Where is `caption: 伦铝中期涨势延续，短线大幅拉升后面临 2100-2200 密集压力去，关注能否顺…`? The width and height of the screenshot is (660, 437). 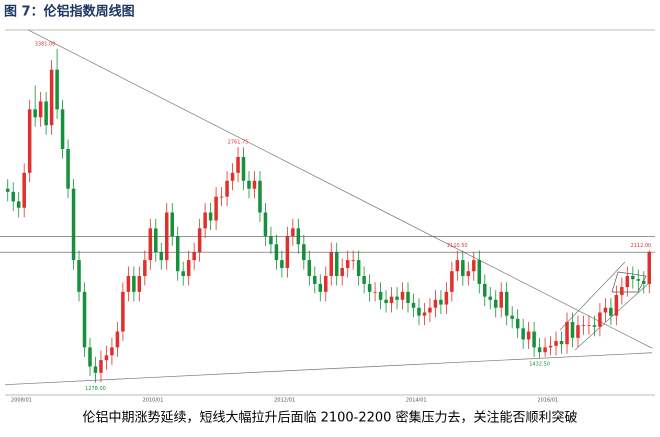
caption: 伦铝中期涨势延续，短线大幅拉升后面临 2100-2200 密集压力去，关注能否顺… is located at coordinates (329, 418).